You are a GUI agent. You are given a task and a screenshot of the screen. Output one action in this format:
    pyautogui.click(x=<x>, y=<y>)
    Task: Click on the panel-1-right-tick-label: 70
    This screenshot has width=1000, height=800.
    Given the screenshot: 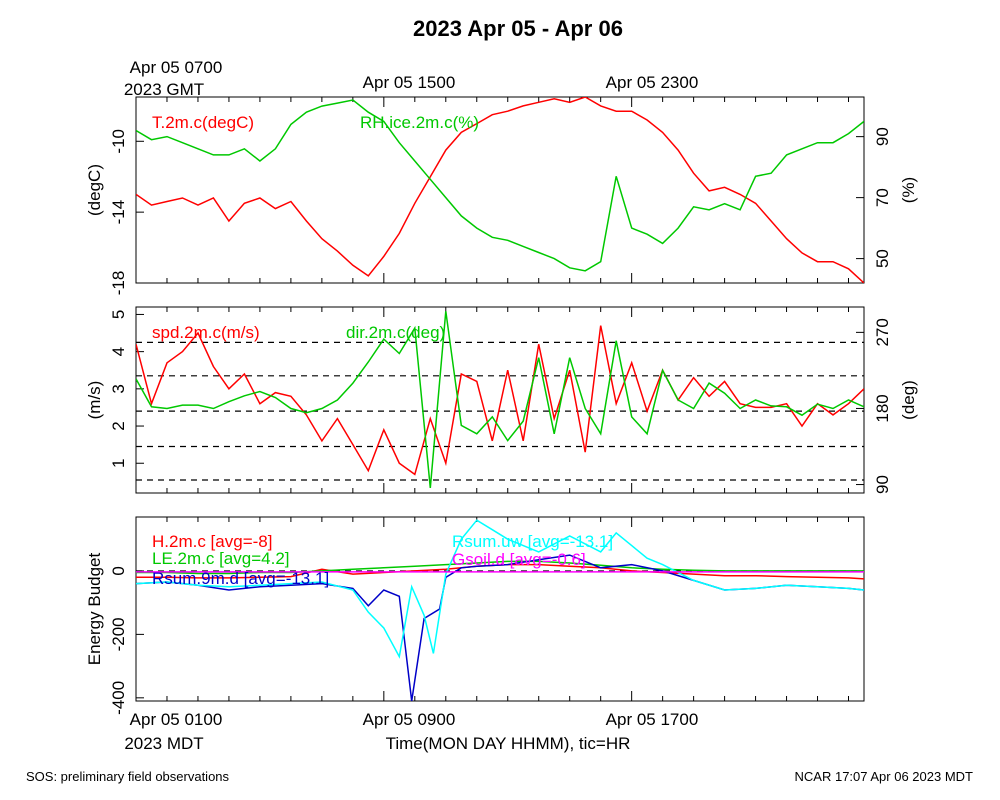 What is the action you would take?
    pyautogui.click(x=882, y=197)
    